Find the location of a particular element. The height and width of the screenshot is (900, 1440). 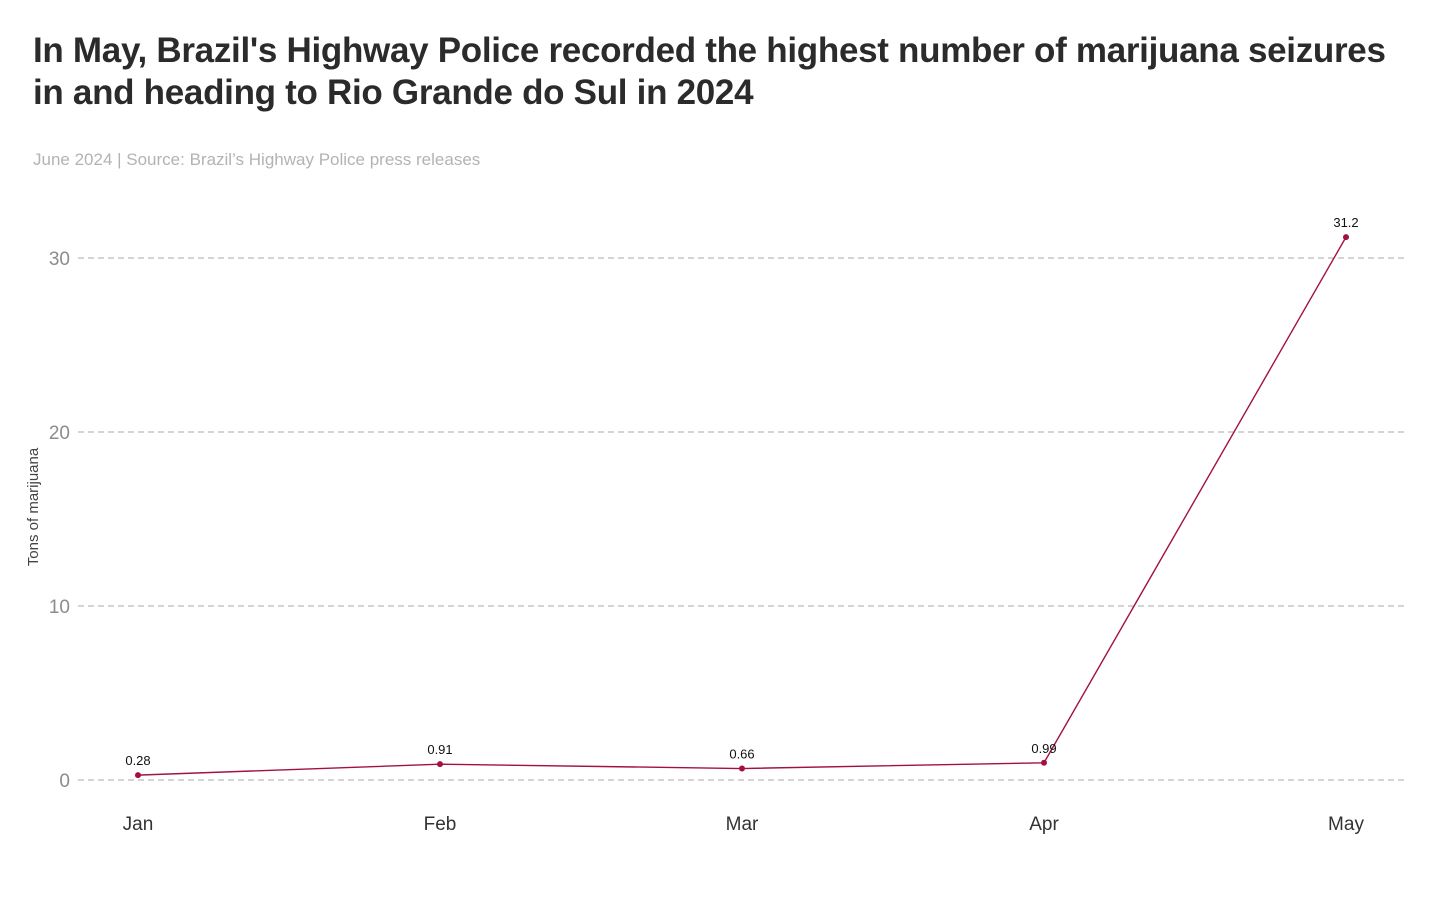

data-label-apr: 0.99 is located at coordinates (1043, 748).